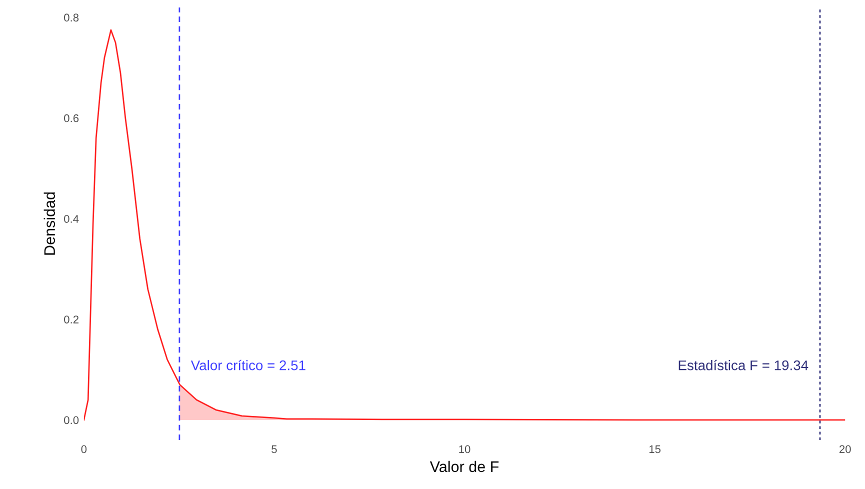 This screenshot has width=865, height=489. Describe the element at coordinates (464, 466) in the screenshot. I see `x-axis-title: Valor de F` at that location.